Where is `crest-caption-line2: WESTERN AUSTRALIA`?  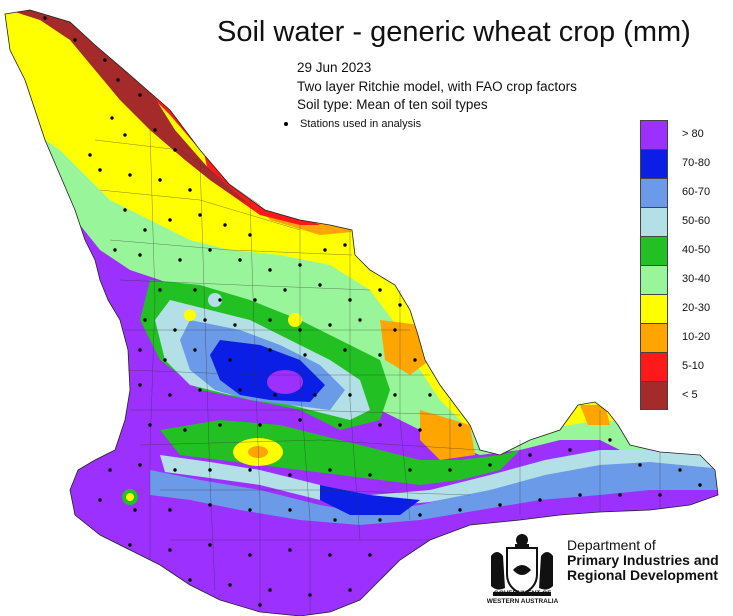 crest-caption-line2: WESTERN AUSTRALIA is located at coordinates (522, 601).